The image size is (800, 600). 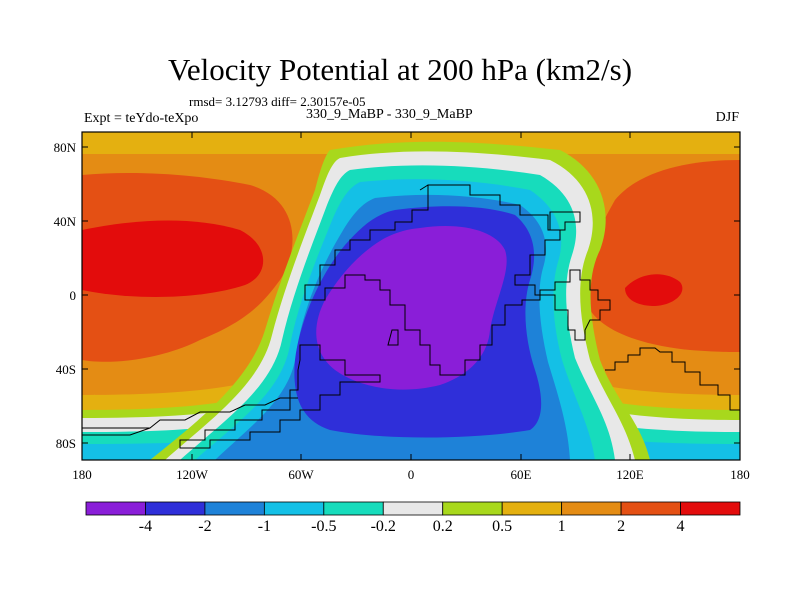 I want to click on colorbar: -4 -2 -1 -0.5 -0.2 0.2 0.5 1 2 4, so click(x=413, y=518).